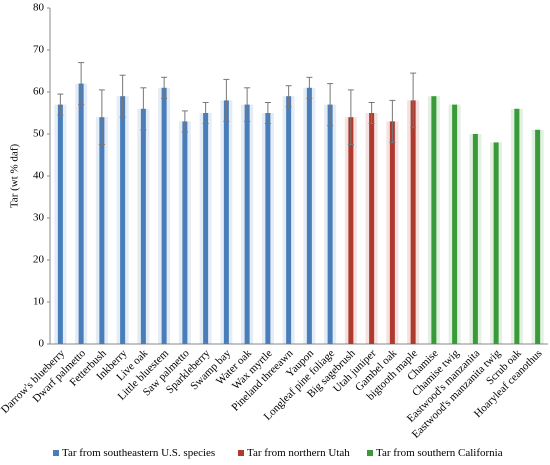 Image resolution: width=550 pixels, height=465 pixels. I want to click on y-tick-label: 60, so click(39, 92).